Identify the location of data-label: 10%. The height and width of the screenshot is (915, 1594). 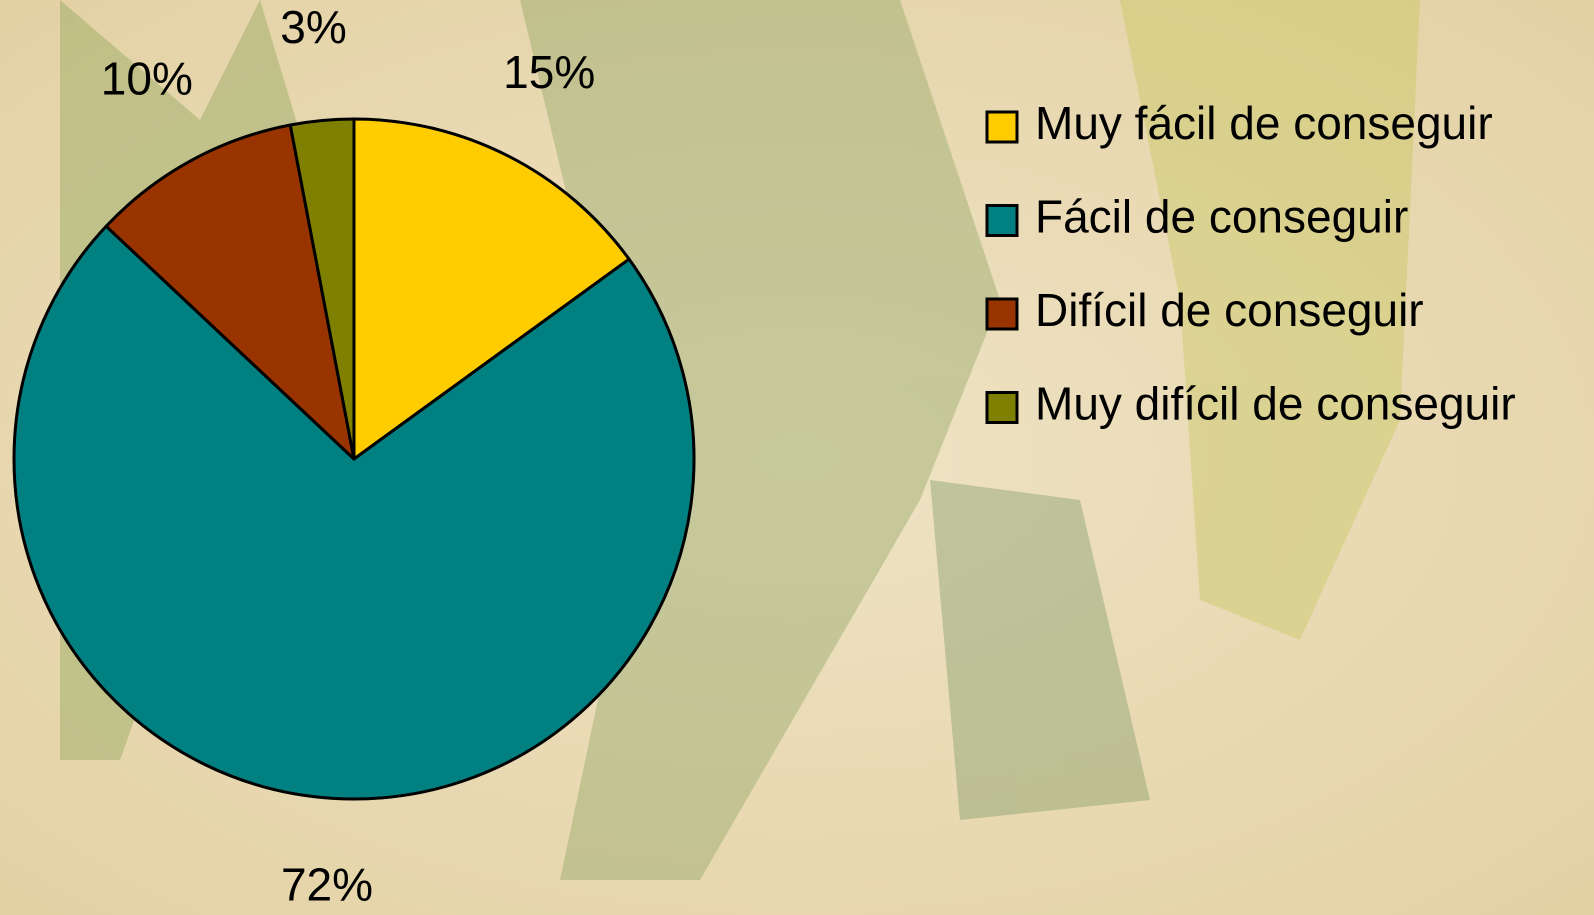
(147, 78).